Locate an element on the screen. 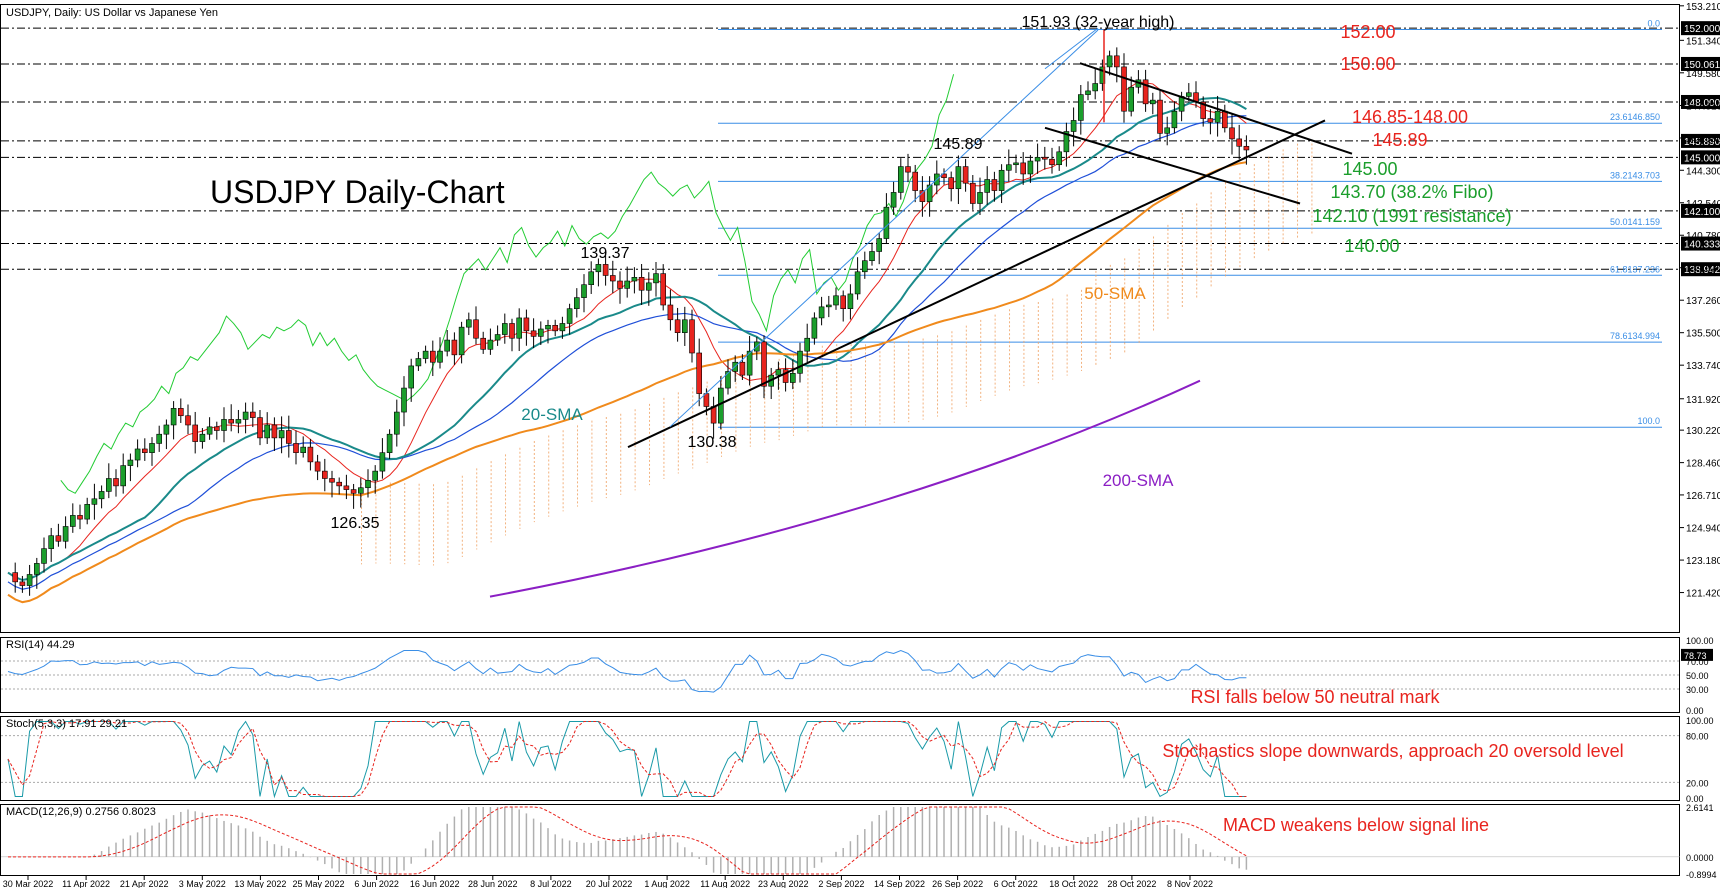 The width and height of the screenshot is (1720, 888). stoch-k-line is located at coordinates (627, 759).